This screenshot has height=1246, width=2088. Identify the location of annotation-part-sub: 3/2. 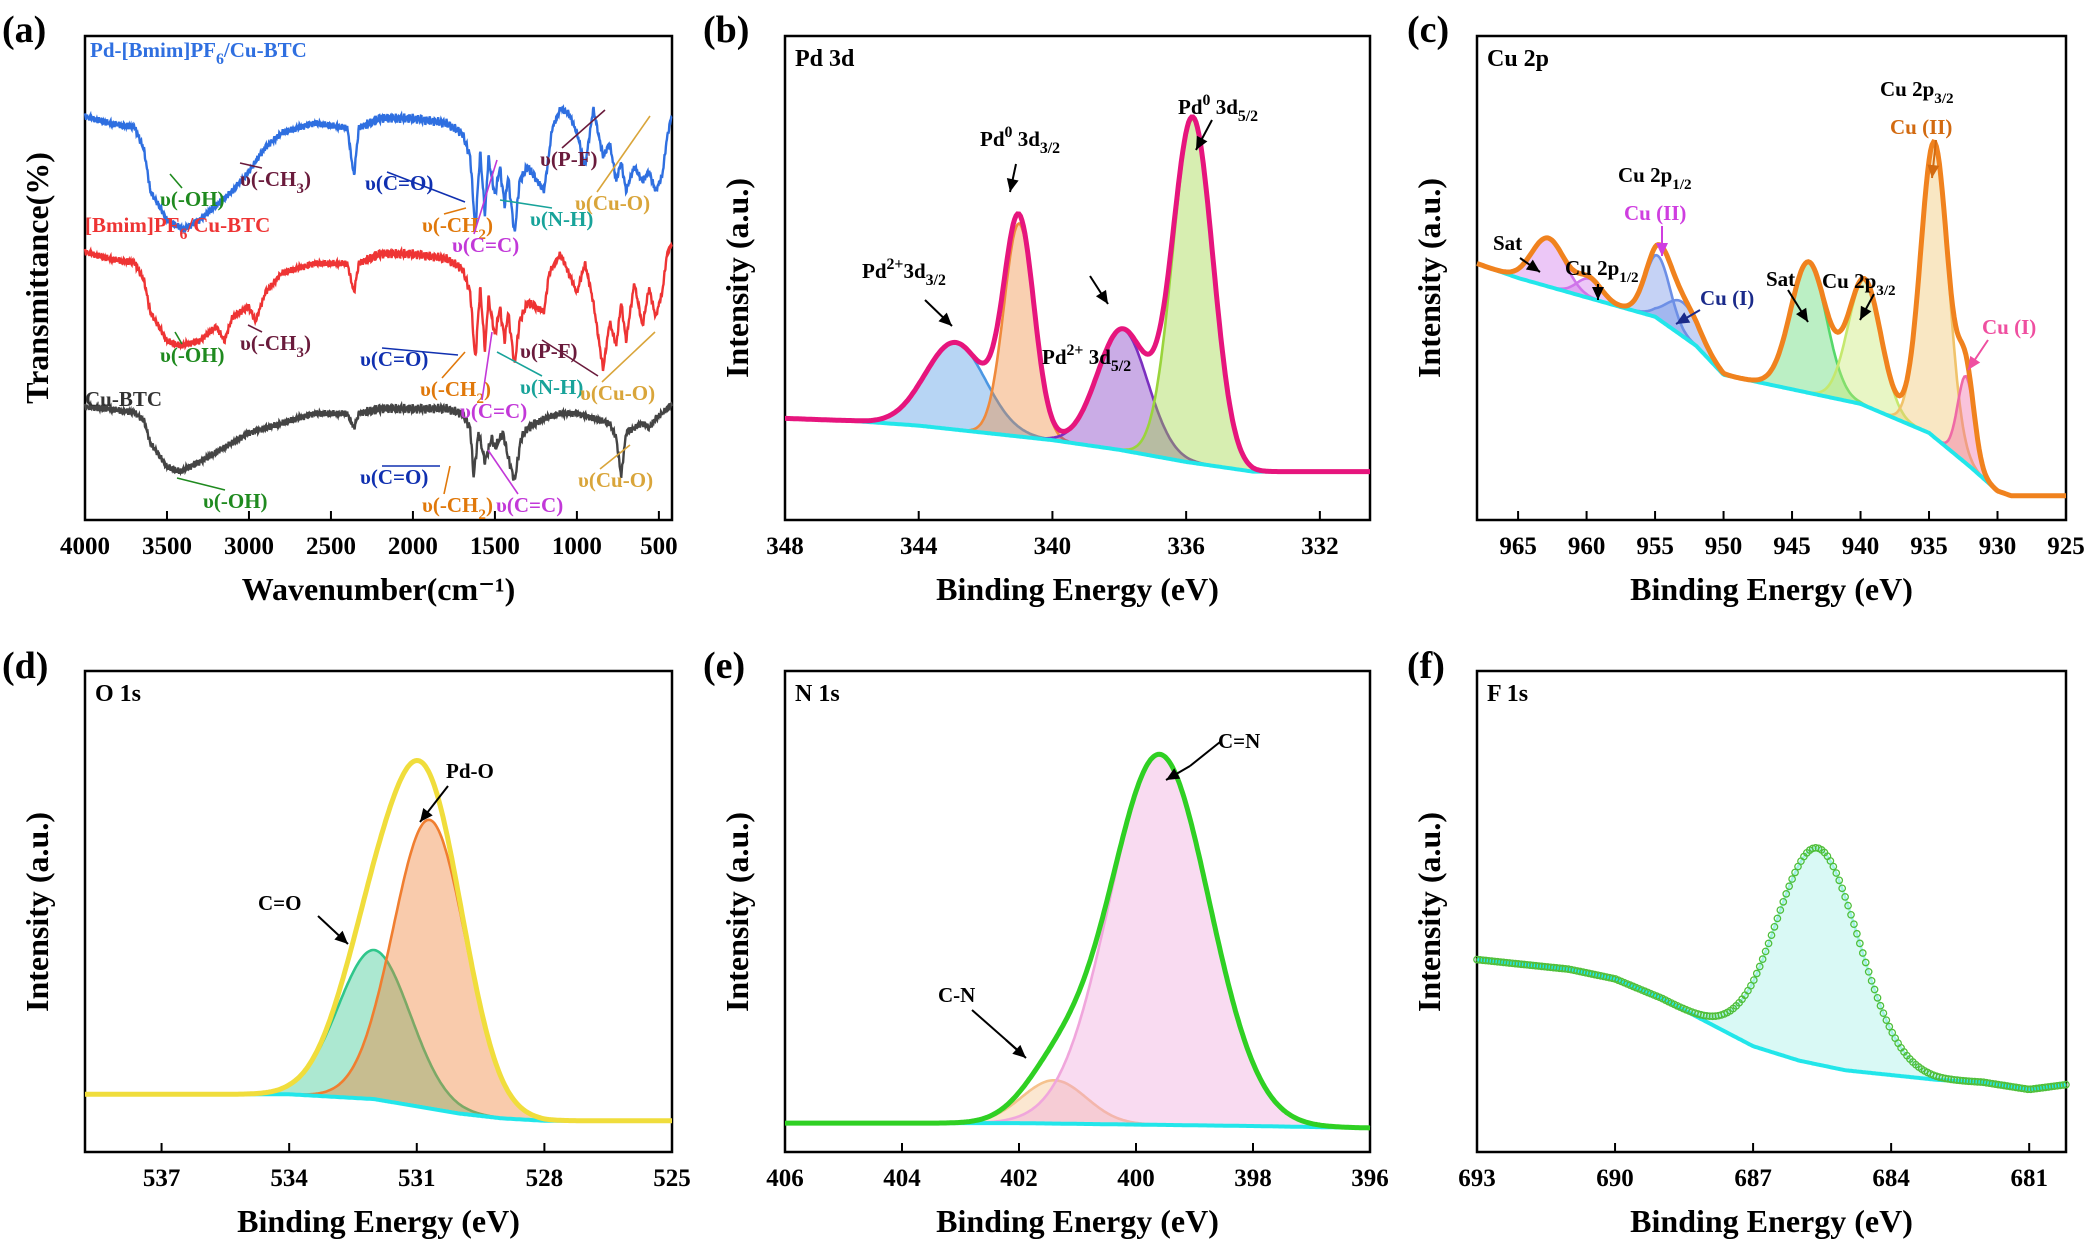
(1050, 148).